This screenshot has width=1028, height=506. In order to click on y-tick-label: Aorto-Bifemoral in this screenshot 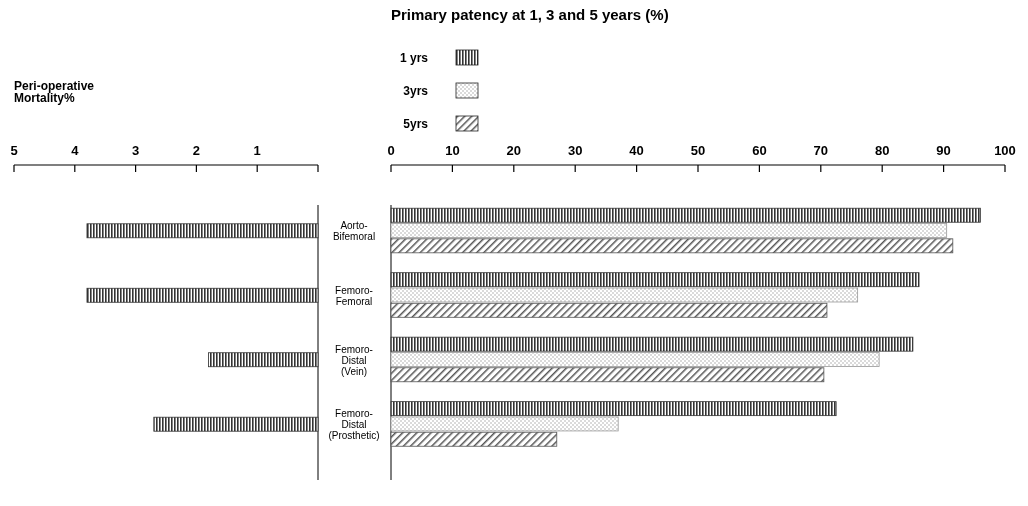, I will do `click(354, 231)`.